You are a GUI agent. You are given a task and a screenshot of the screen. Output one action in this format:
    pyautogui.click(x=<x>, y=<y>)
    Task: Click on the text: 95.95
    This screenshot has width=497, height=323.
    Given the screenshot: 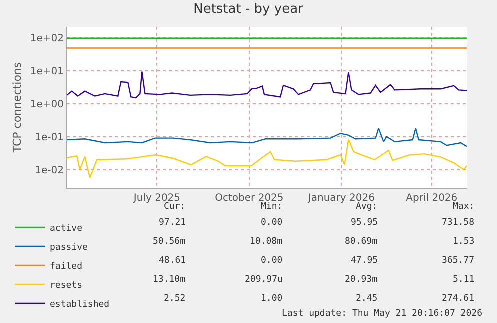 What is the action you would take?
    pyautogui.click(x=364, y=223)
    